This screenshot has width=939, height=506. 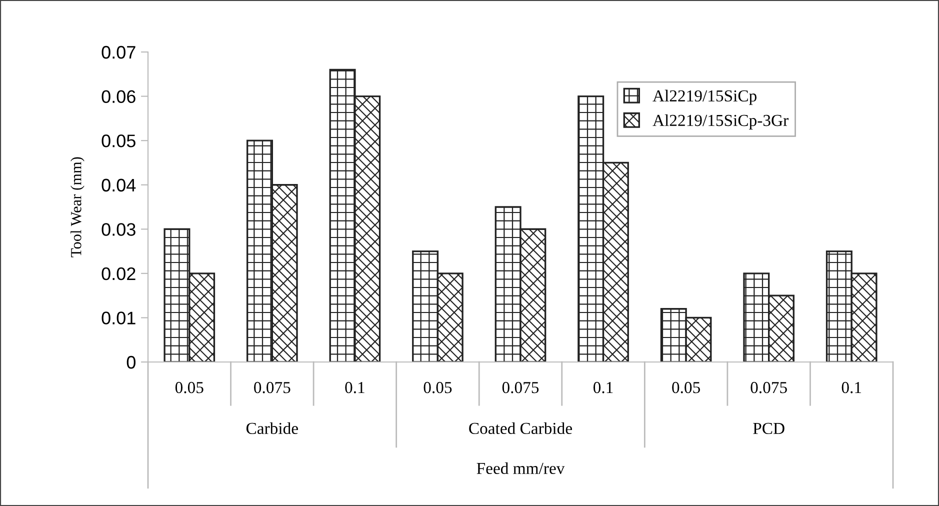 I want to click on legend-label: Al2219/15SiCp, so click(x=704, y=97).